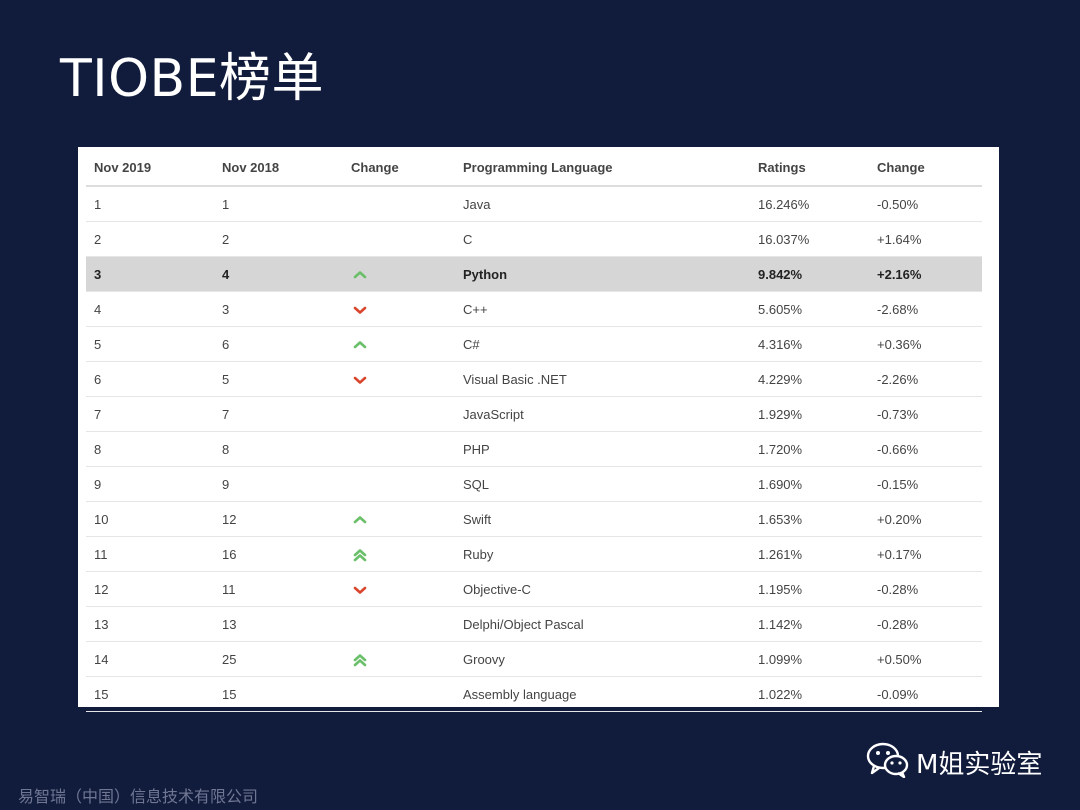 The width and height of the screenshot is (1080, 810). What do you see at coordinates (925, 519) in the screenshot?
I see `ratings-change-cell: +0.20%` at bounding box center [925, 519].